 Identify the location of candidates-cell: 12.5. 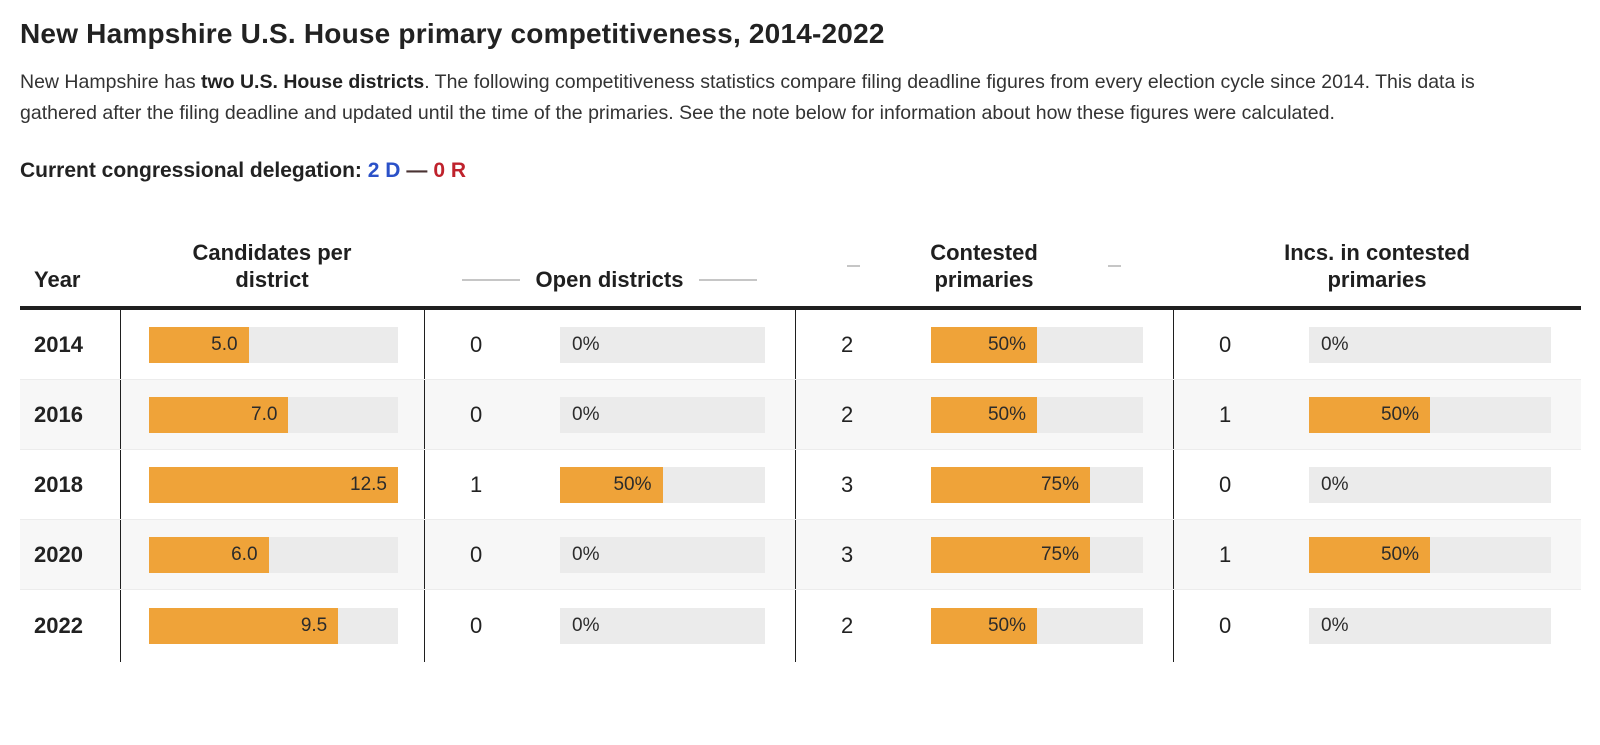
(272, 484).